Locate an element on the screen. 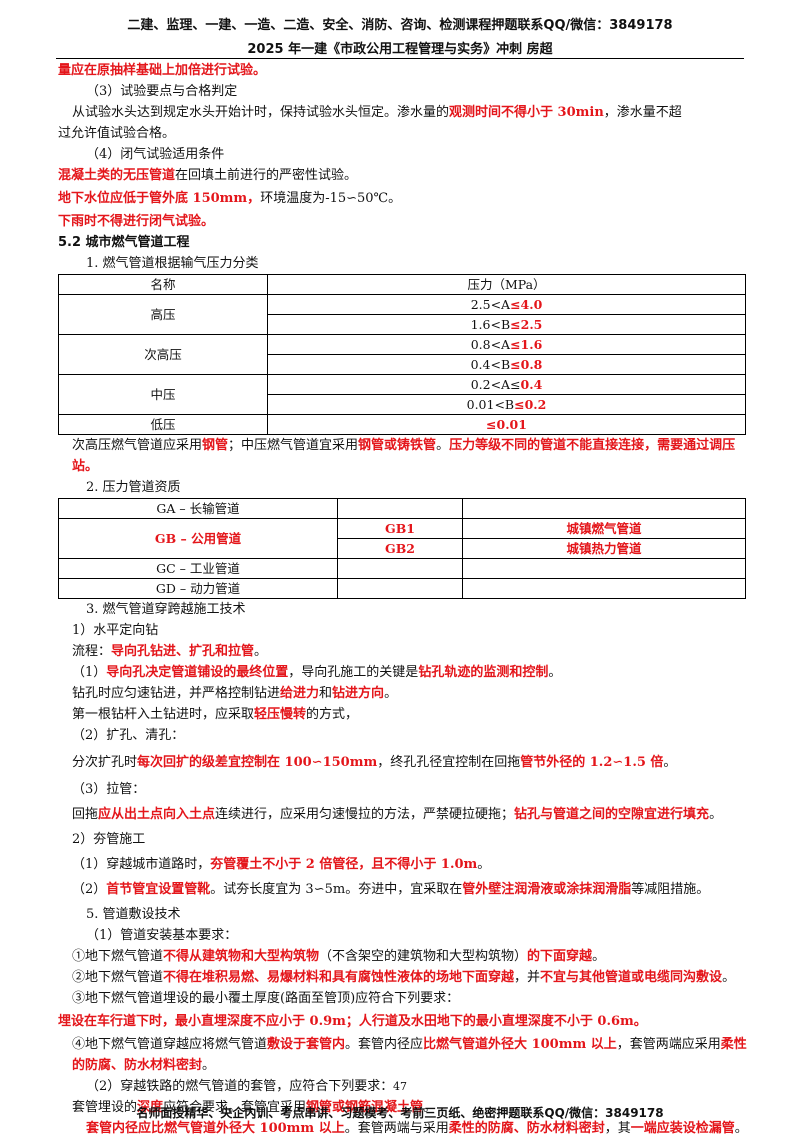 The height and width of the screenshot is (1139, 800). subheading: 2. 压力管道资质 is located at coordinates (133, 487).